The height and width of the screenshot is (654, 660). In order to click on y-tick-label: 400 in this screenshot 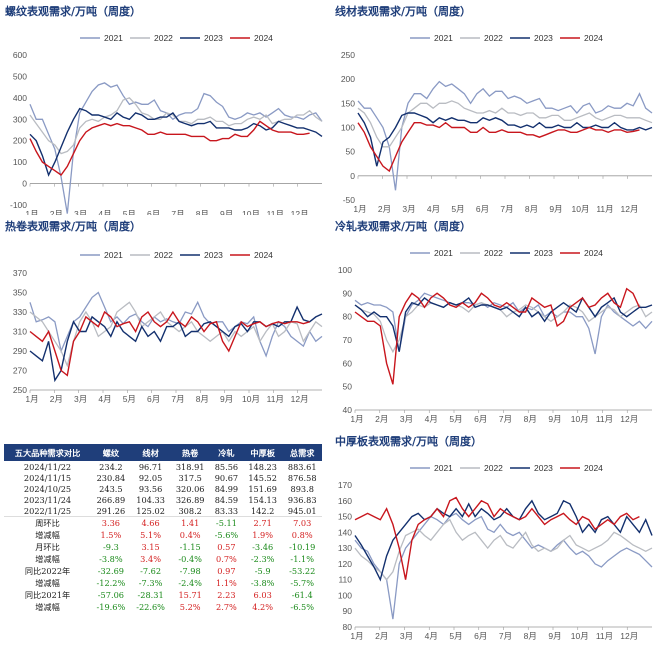, I will do `click(20, 98)`.